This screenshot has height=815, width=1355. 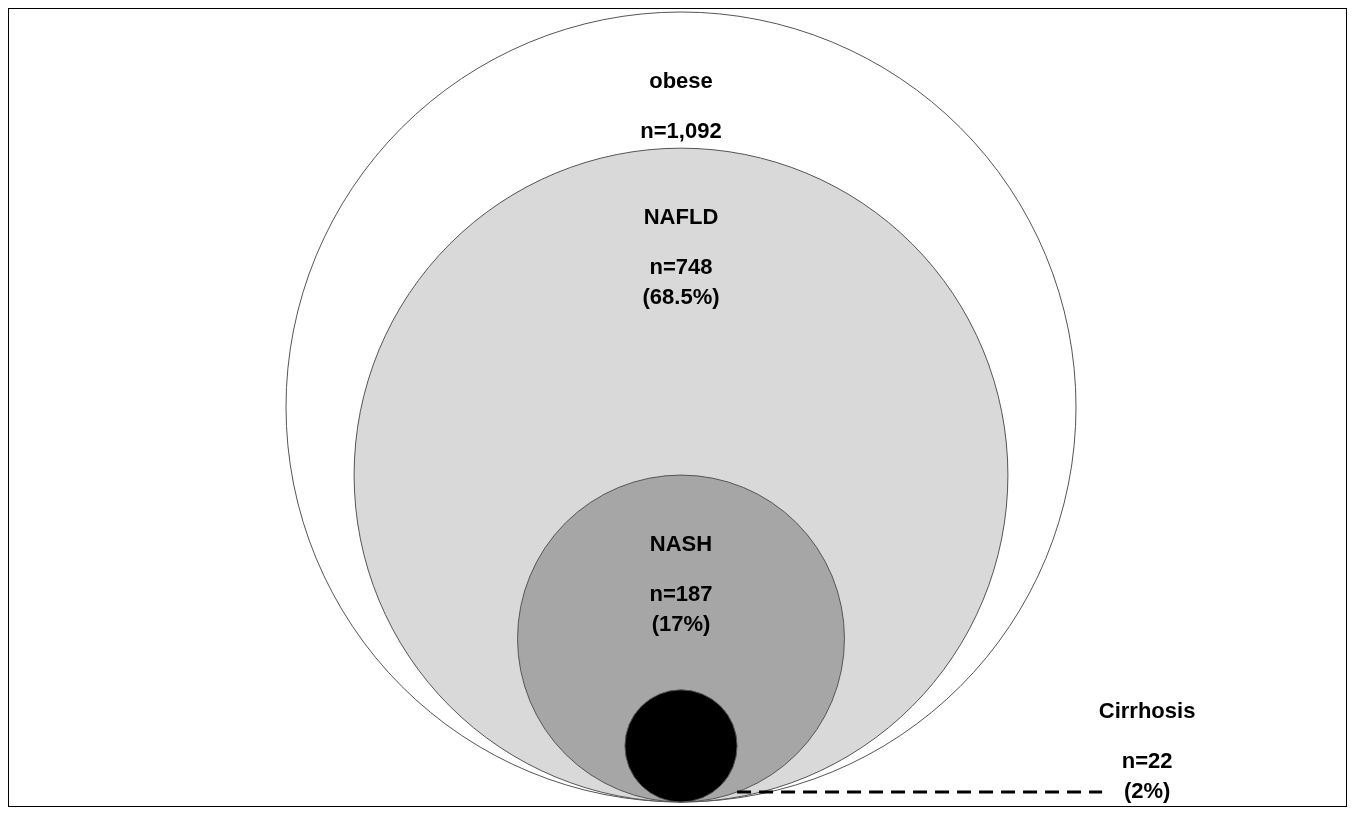 I want to click on category-label: obese, so click(x=681, y=81).